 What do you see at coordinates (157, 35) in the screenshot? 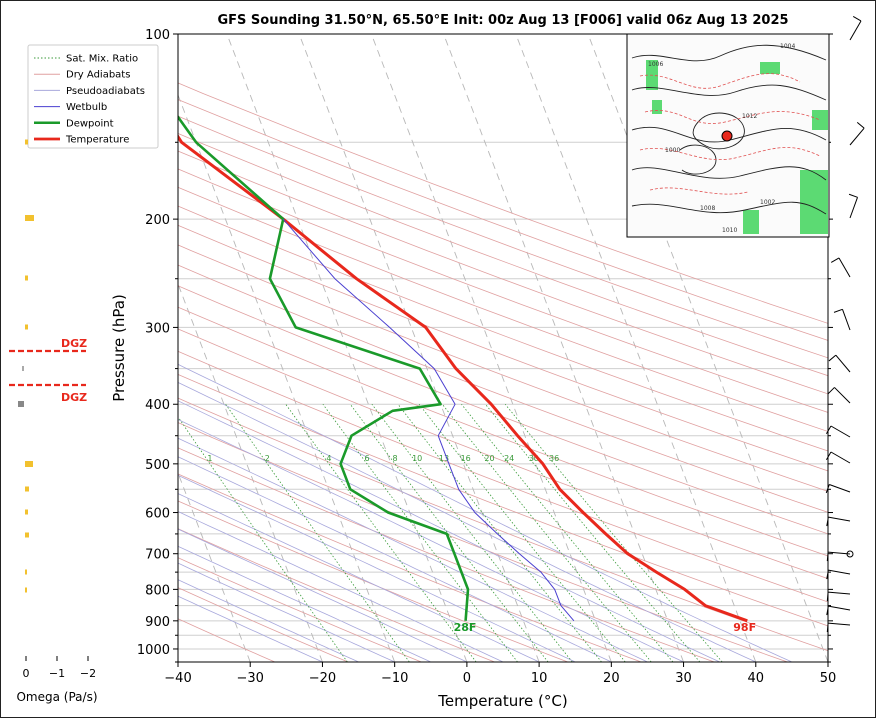
I see `y-tick-label: 100` at bounding box center [157, 35].